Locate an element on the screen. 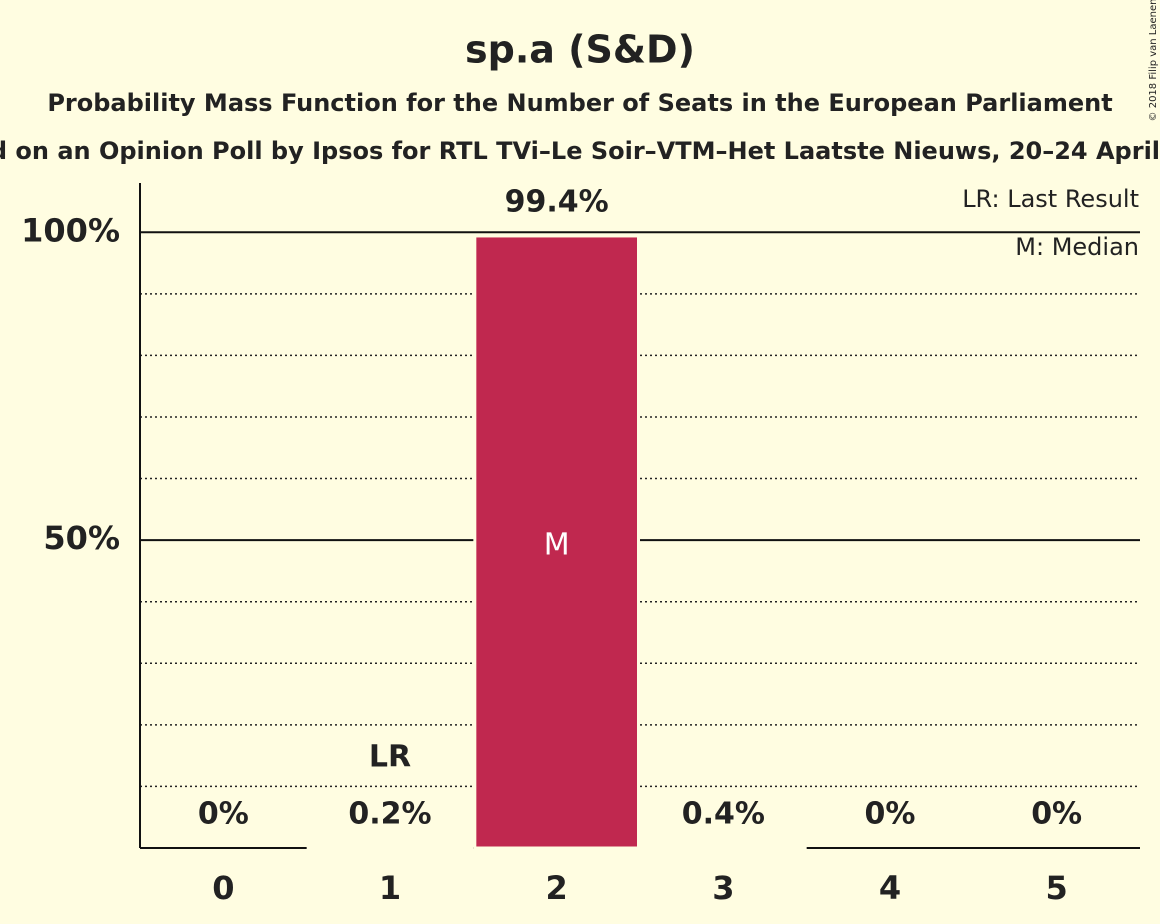 The height and width of the screenshot is (924, 1160). annotation: LR is located at coordinates (390, 757).